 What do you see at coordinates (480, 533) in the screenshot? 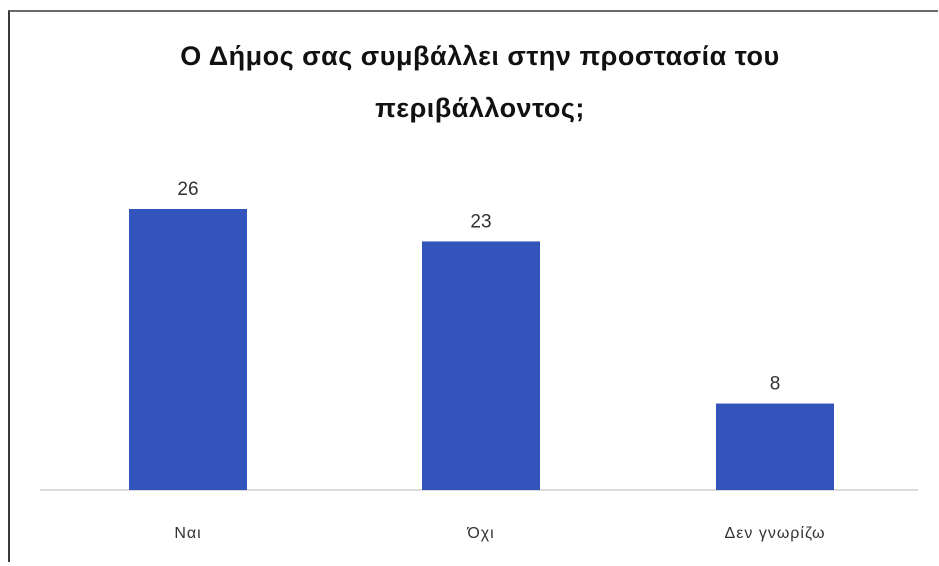
I see `category-tick-label: Όχι` at bounding box center [480, 533].